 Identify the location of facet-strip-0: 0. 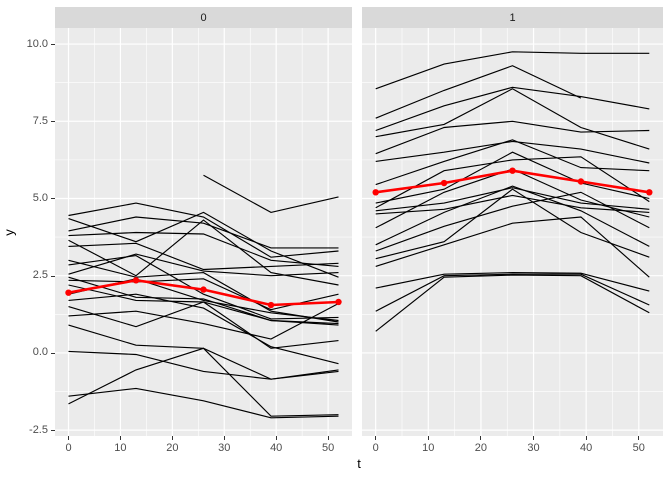
(203, 17).